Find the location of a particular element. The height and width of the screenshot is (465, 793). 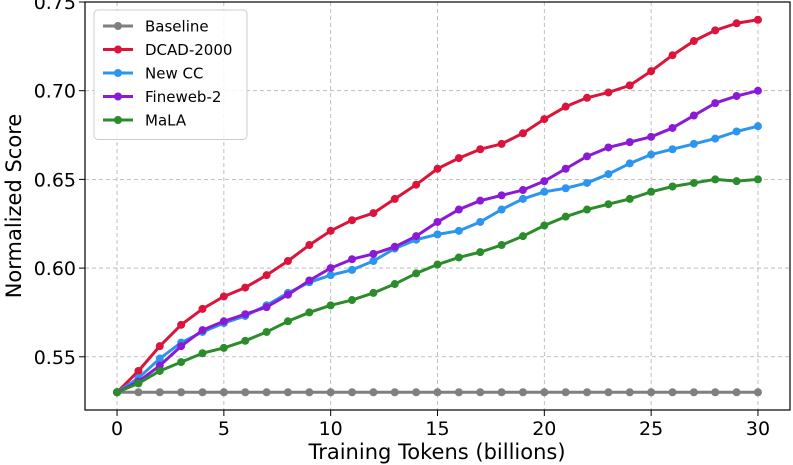

legend-marker-mala is located at coordinates (118, 120).